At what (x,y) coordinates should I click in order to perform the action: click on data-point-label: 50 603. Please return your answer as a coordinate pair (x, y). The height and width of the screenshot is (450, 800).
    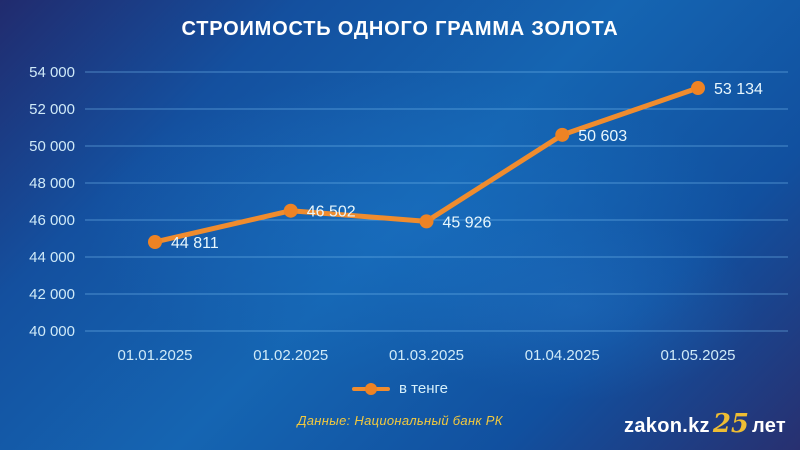
    Looking at the image, I should click on (602, 136).